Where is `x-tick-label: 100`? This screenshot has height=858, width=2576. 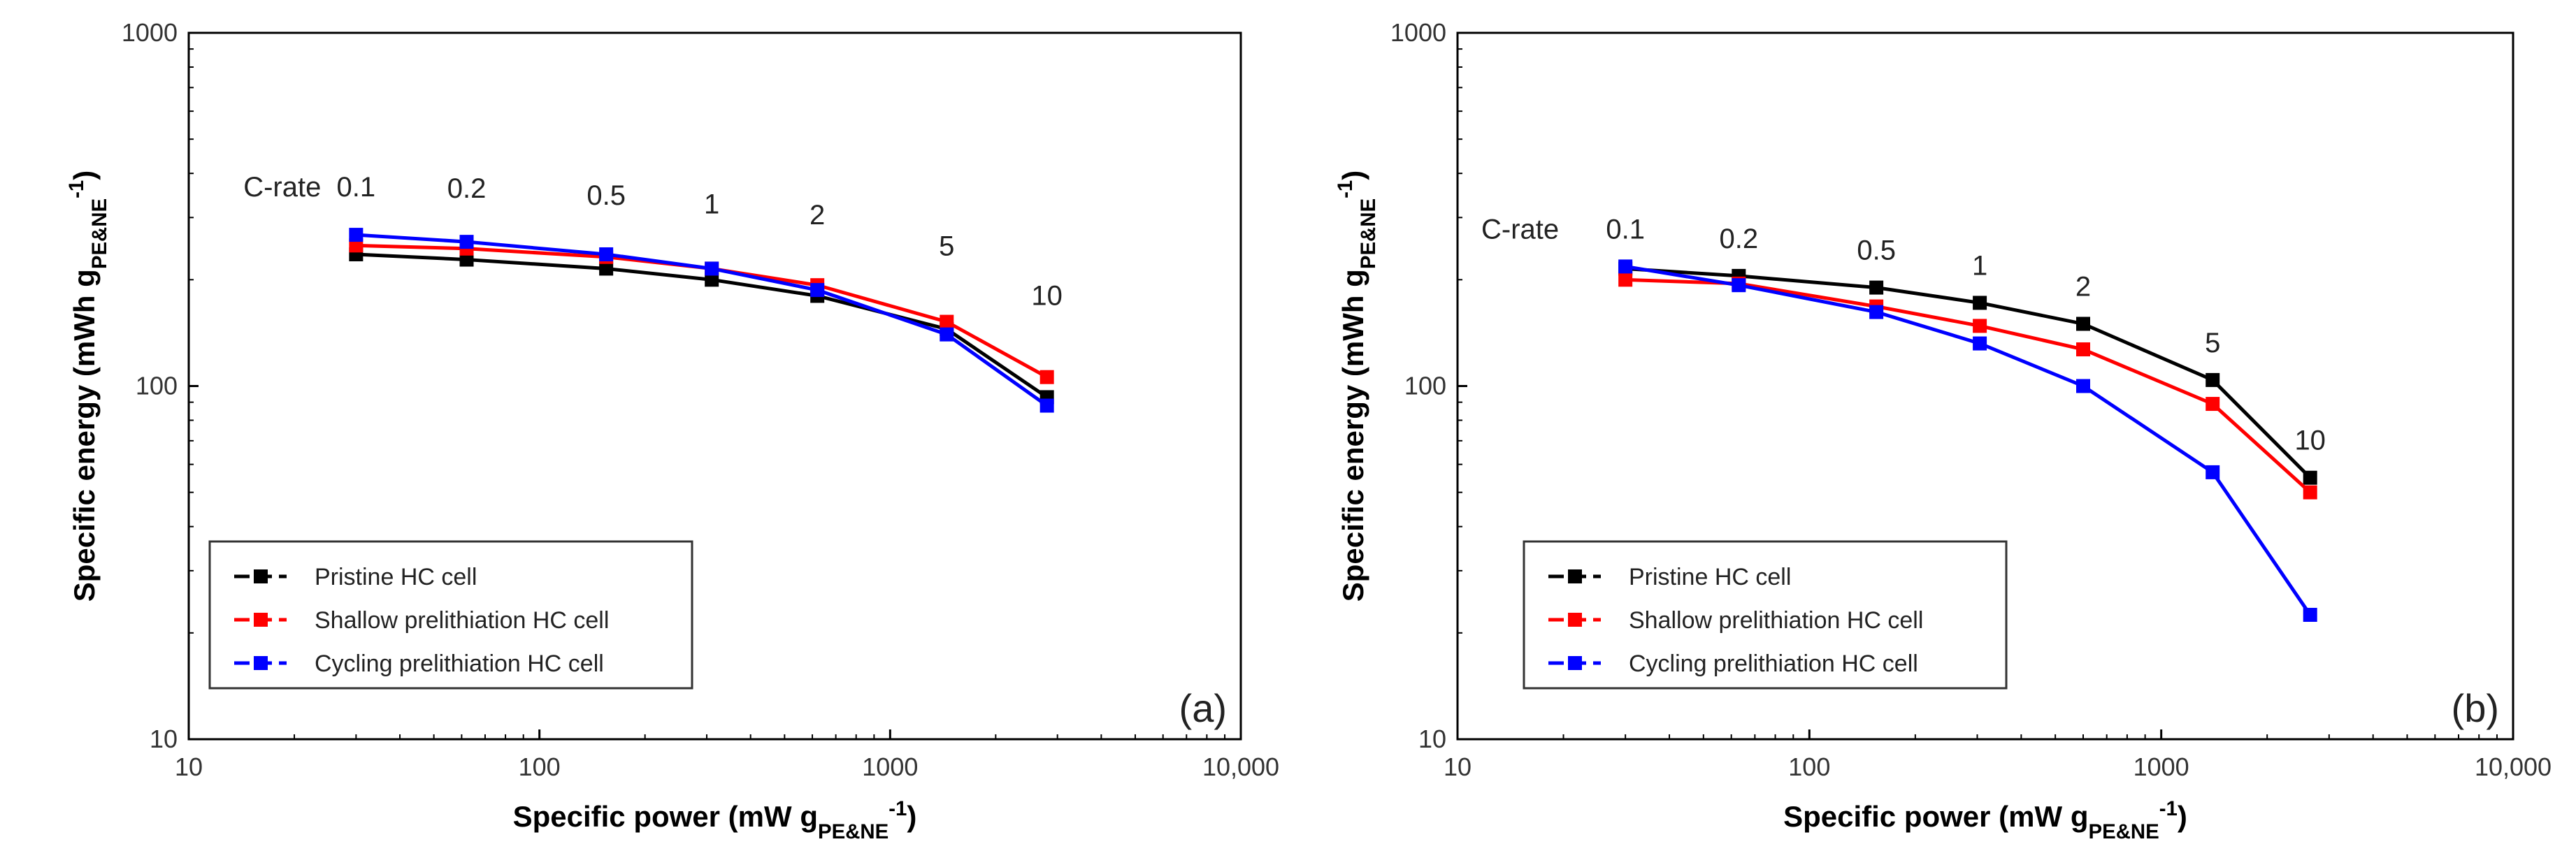
x-tick-label: 100 is located at coordinates (540, 766).